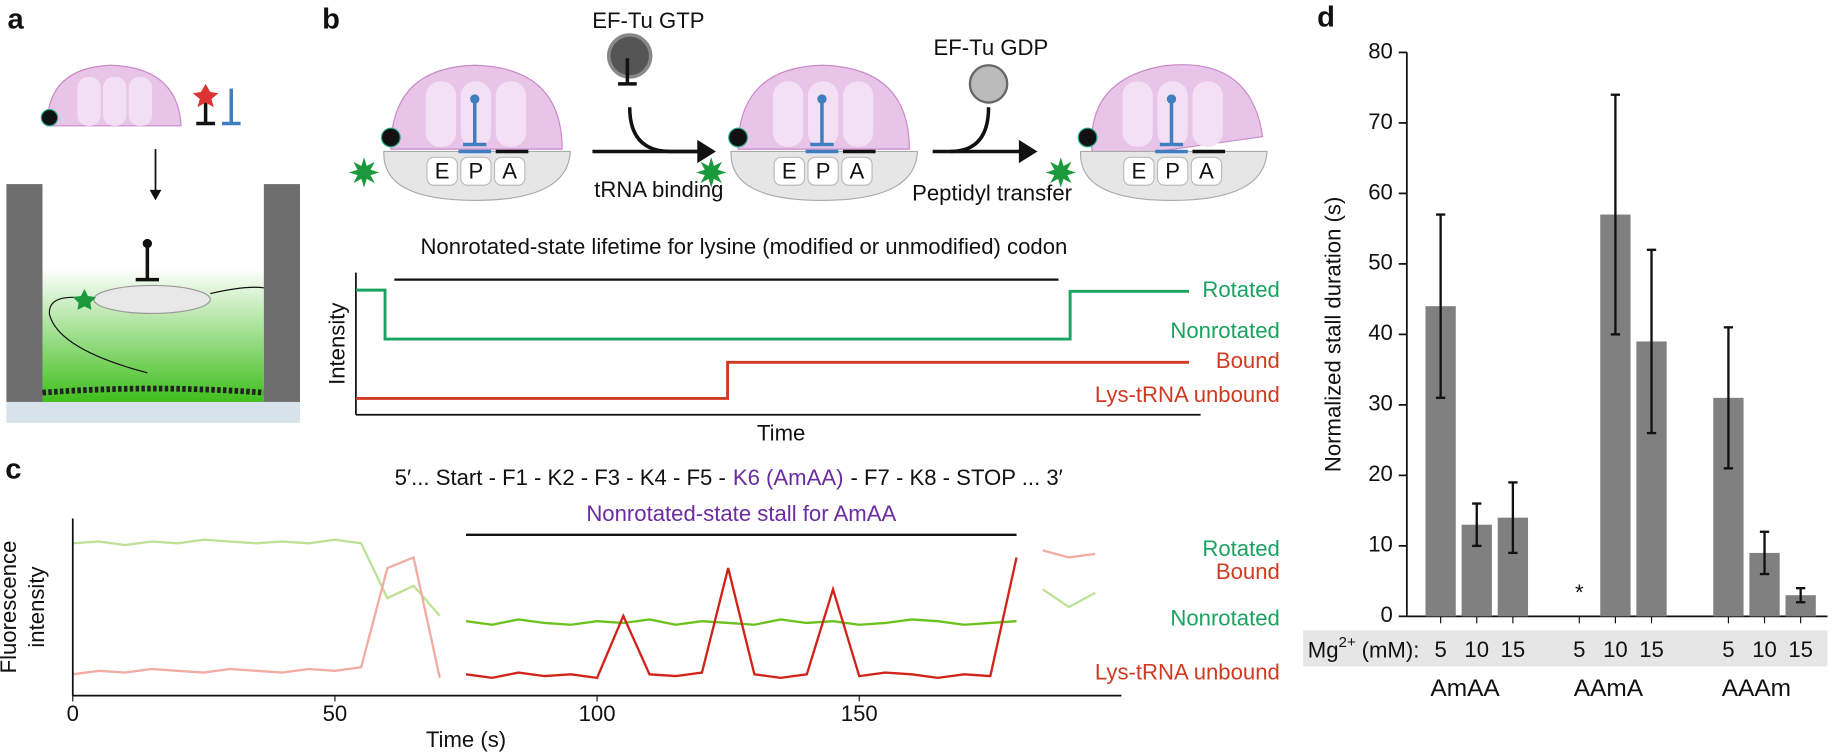 This screenshot has width=1828, height=755. Describe the element at coordinates (1728, 649) in the screenshot. I see `x-tick-label: 5` at that location.